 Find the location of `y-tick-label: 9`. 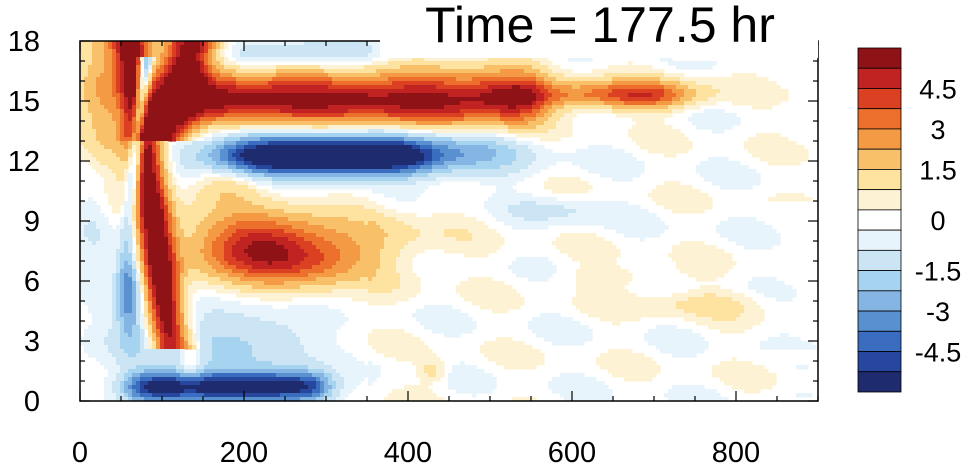

y-tick-label: 9 is located at coordinates (32, 222).